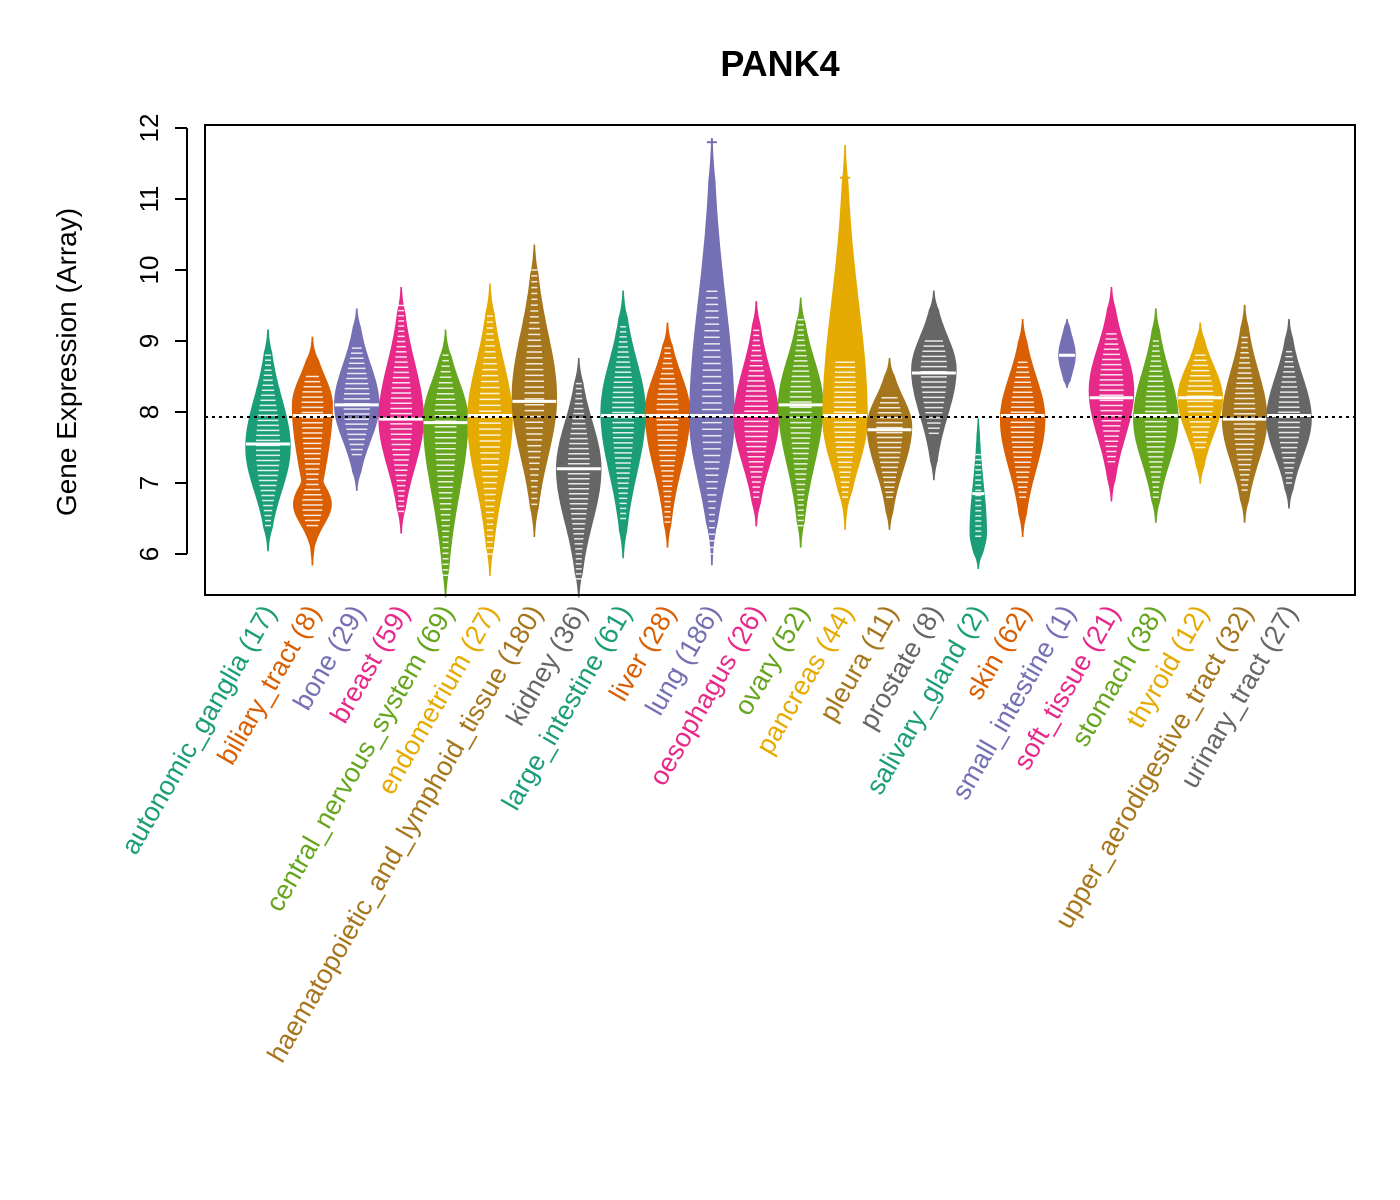 Image resolution: width=1400 pixels, height=1200 pixels. What do you see at coordinates (149, 554) in the screenshot?
I see `y-tick-label: 6` at bounding box center [149, 554].